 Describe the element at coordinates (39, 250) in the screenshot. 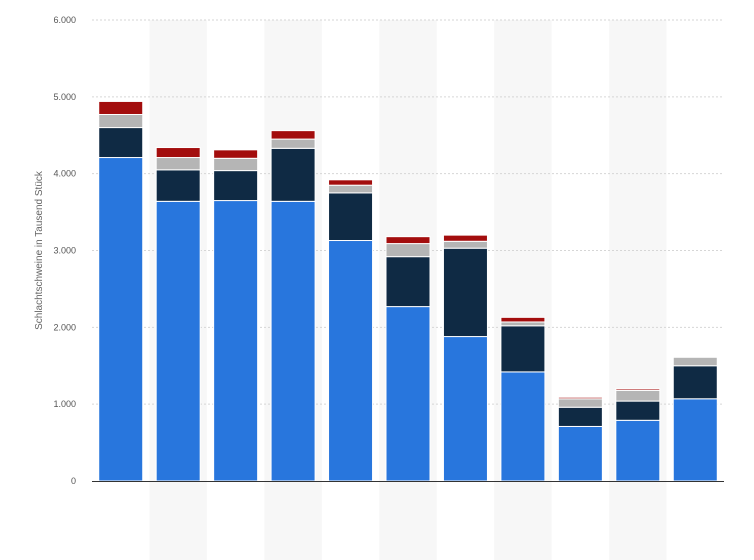

I see `y-axis-title: Schlachtschweine in Tausend Stück` at that location.